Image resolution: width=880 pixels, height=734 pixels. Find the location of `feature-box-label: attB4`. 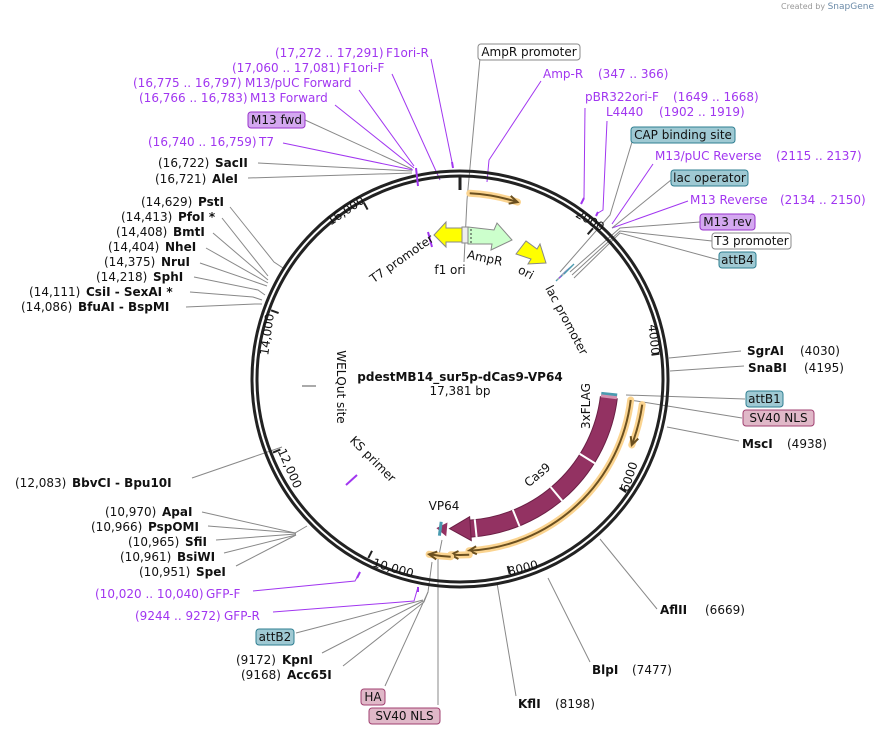

feature-box-label: attB4 is located at coordinates (737, 260).